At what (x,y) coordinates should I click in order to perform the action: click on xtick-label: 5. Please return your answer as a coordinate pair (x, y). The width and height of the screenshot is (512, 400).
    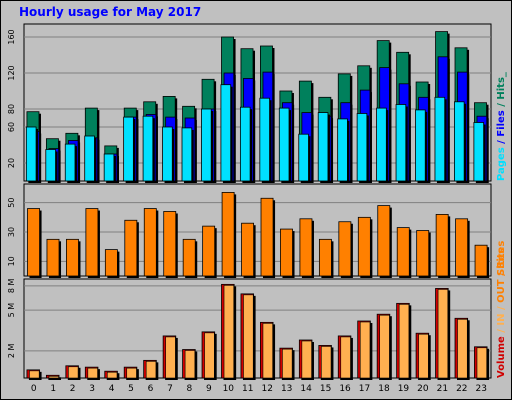
    Looking at the image, I should click on (131, 389).